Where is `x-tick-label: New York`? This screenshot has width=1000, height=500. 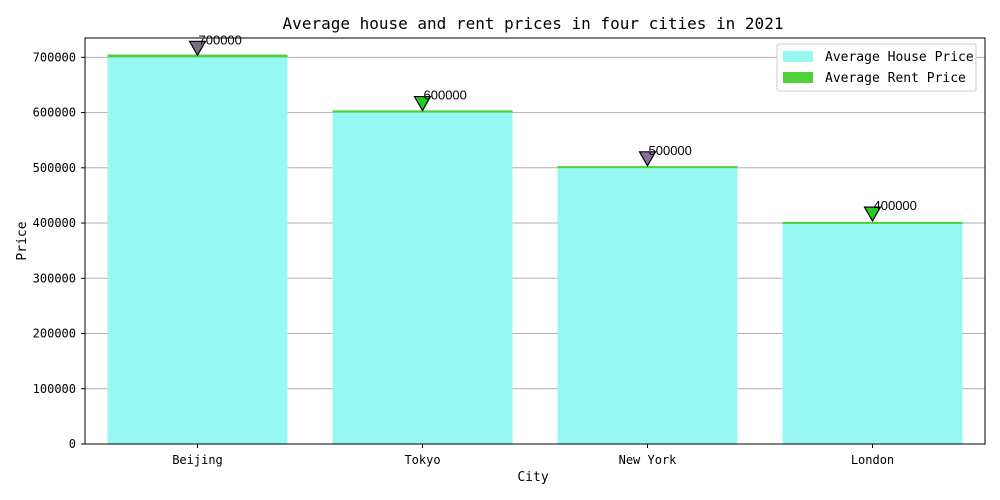 x-tick-label: New York is located at coordinates (648, 460).